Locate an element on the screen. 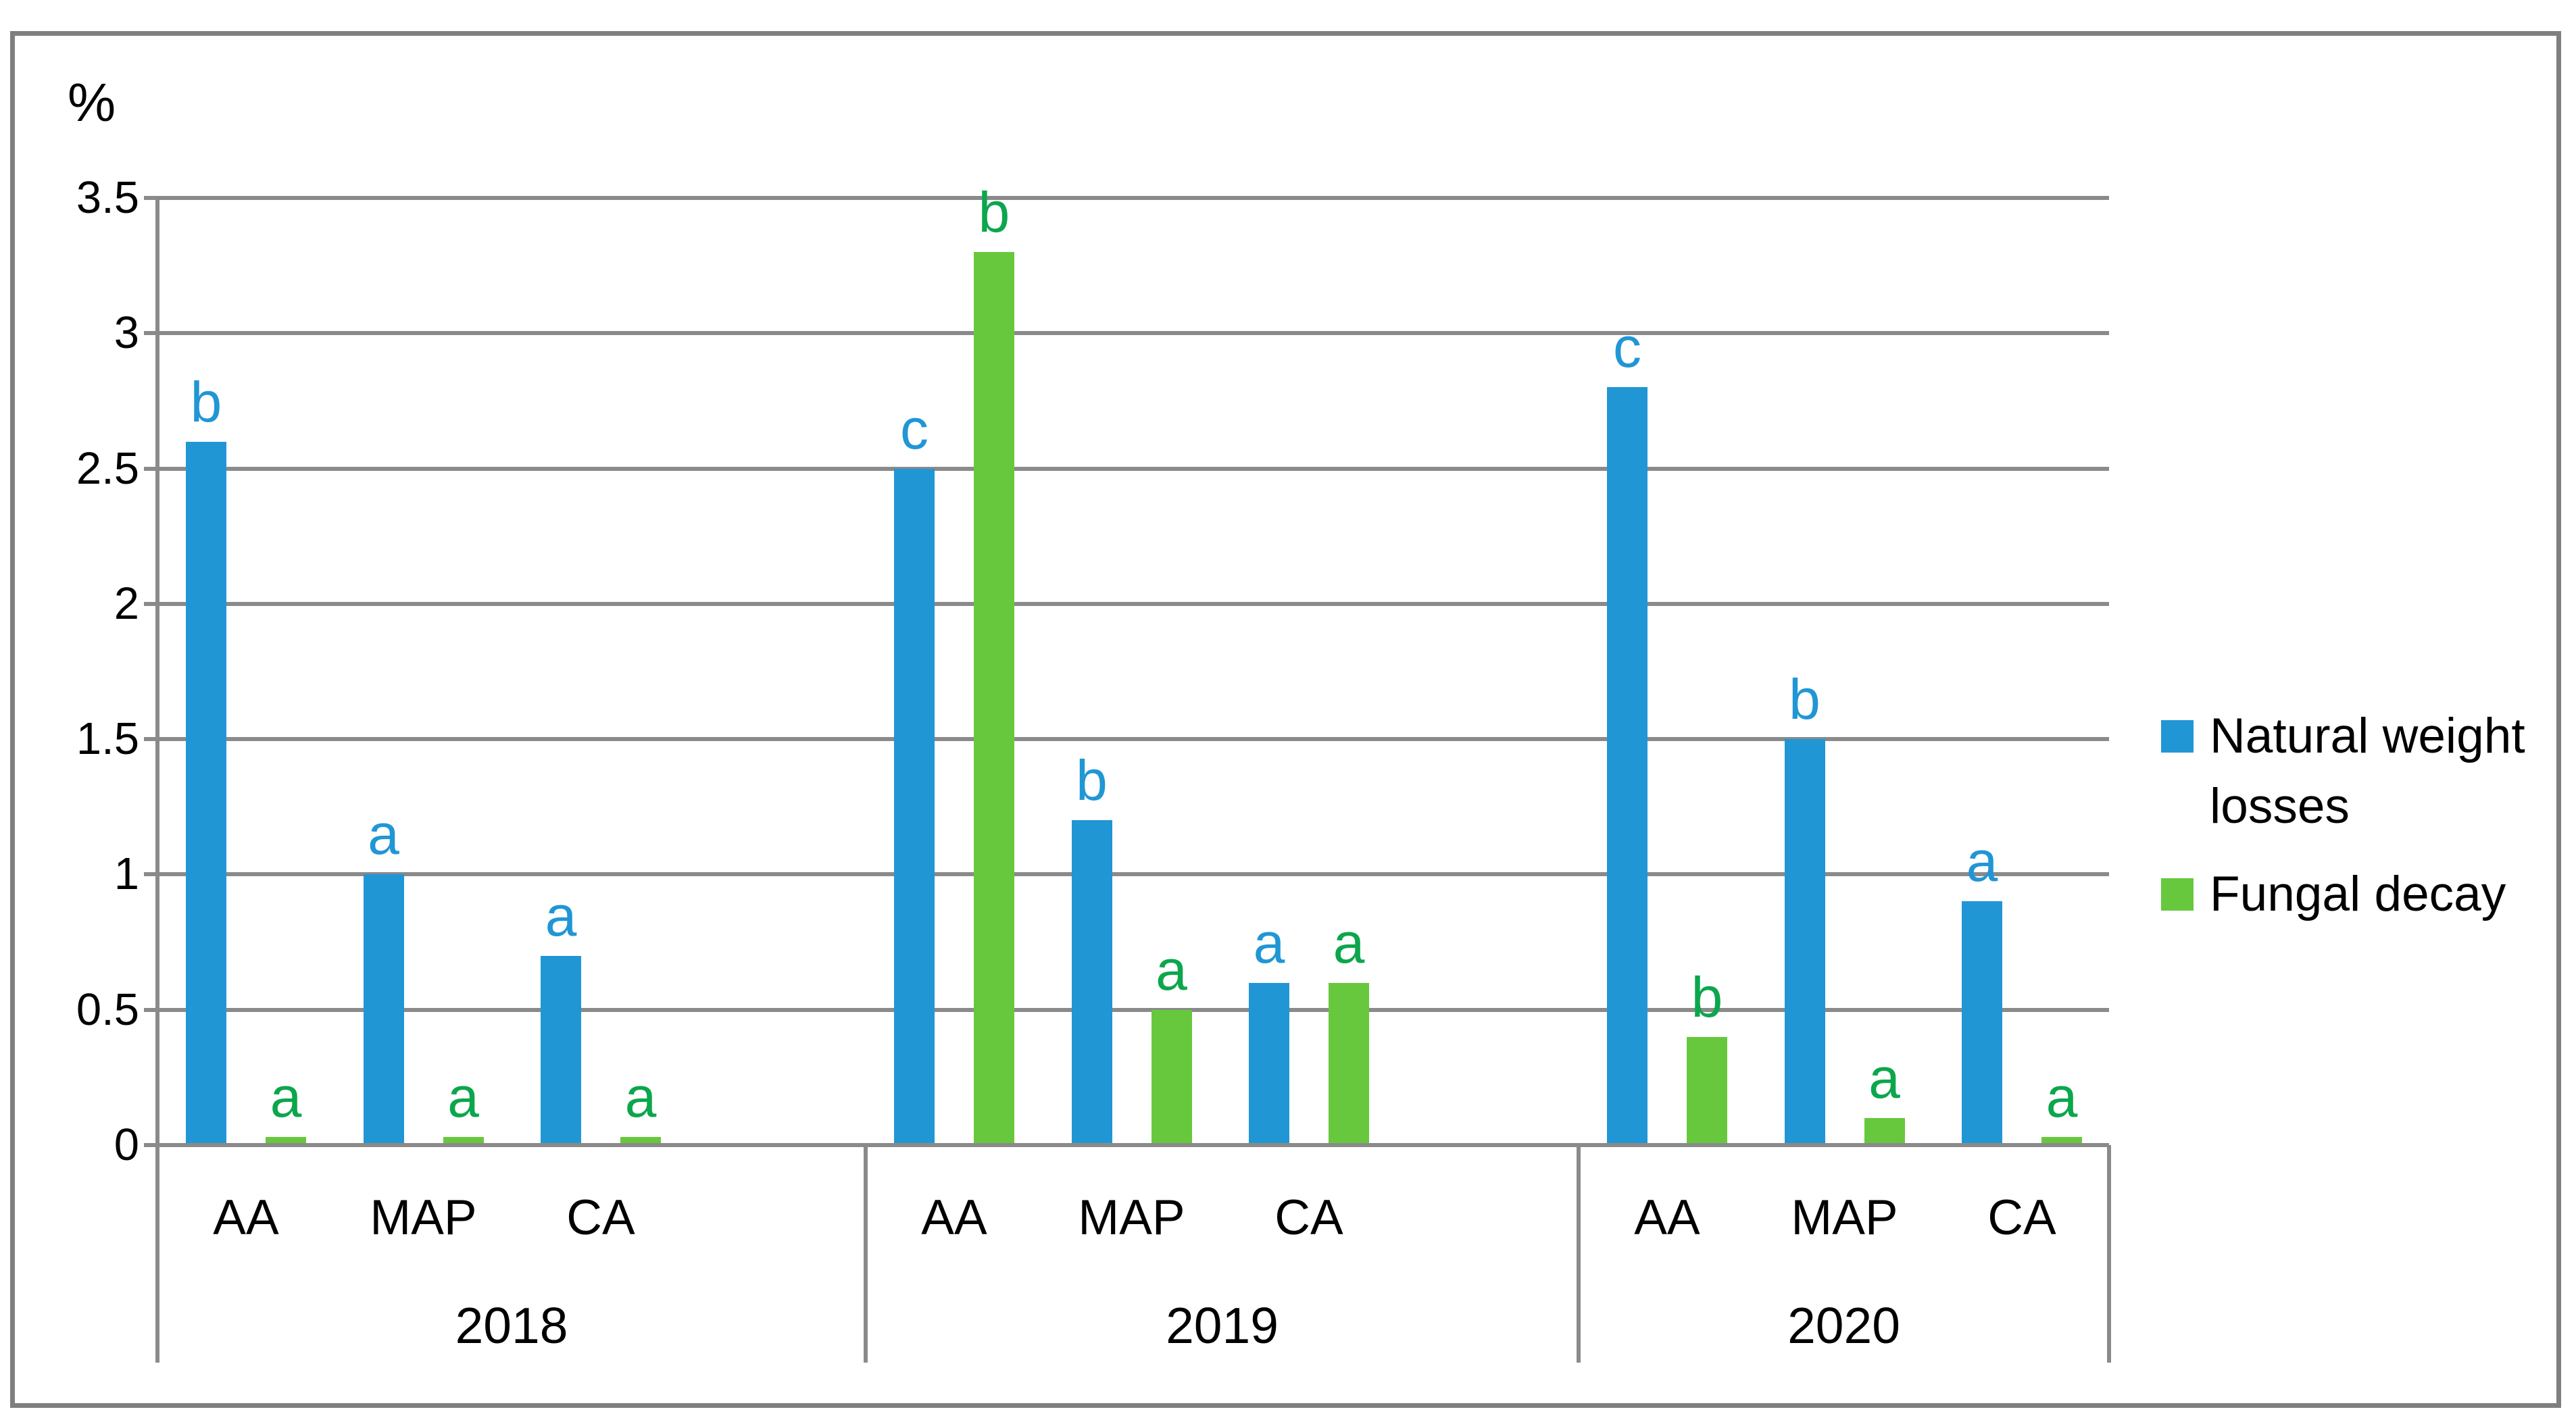  category-label-2019-aa: AA is located at coordinates (954, 1217).